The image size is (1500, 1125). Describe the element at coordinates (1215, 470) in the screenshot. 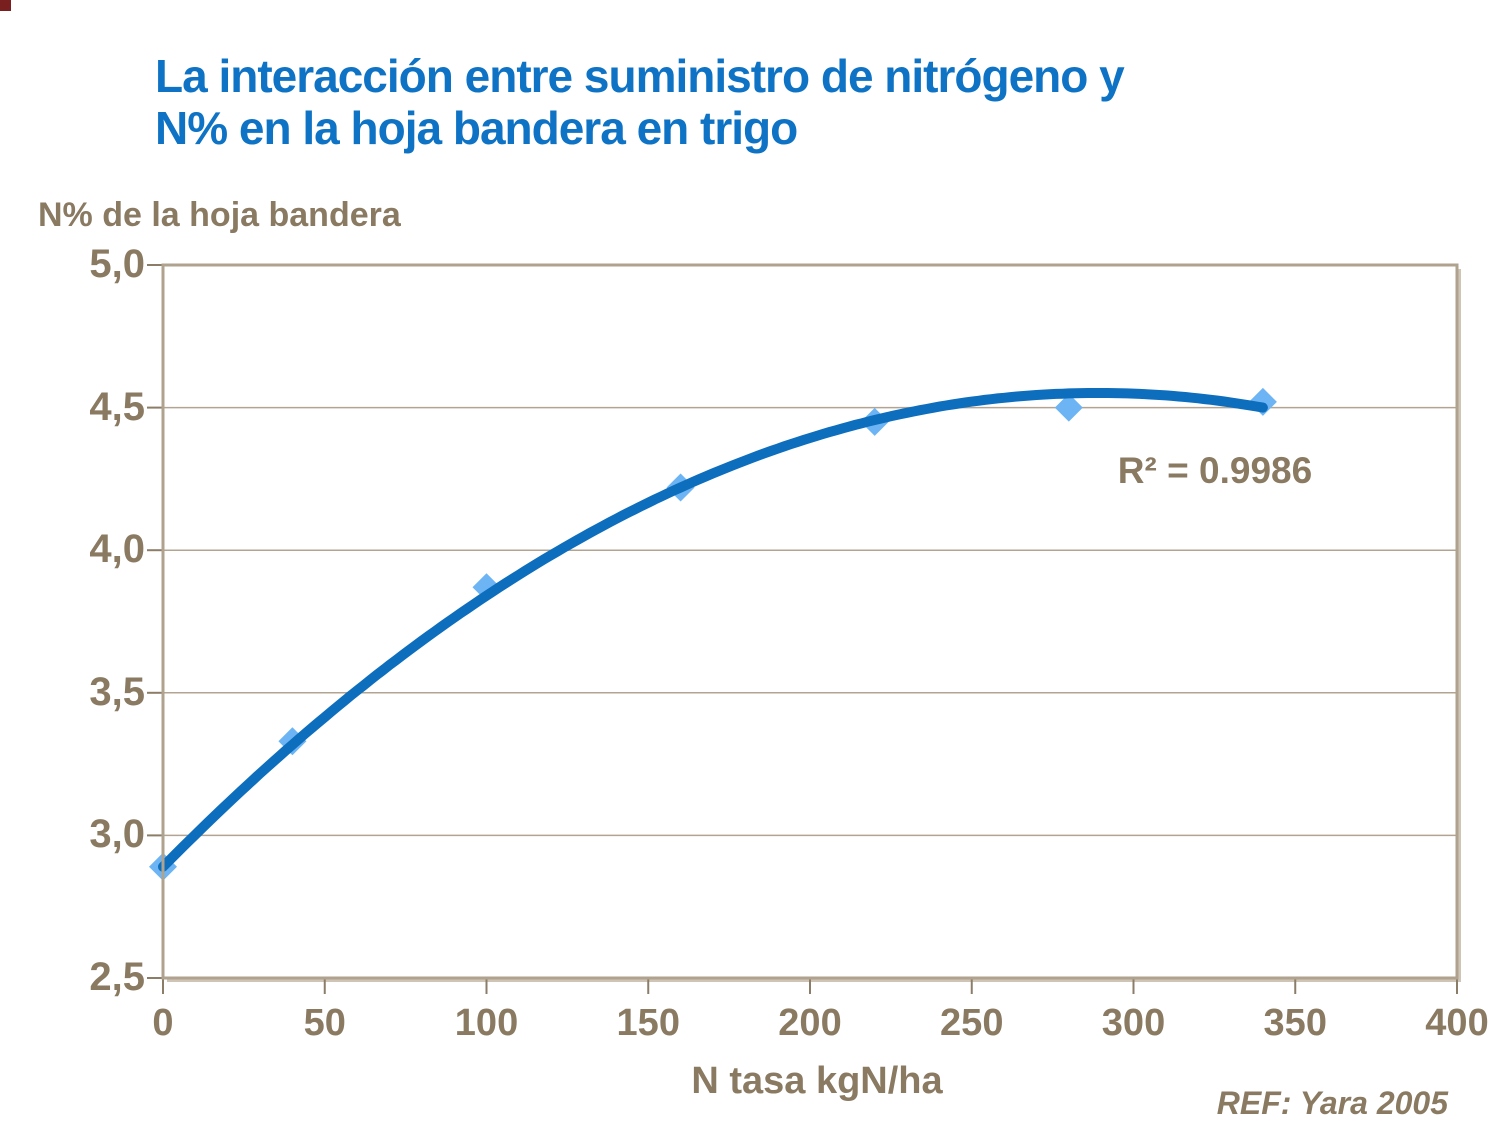

I see `r-squared-annotation: R² = 0.9986` at that location.